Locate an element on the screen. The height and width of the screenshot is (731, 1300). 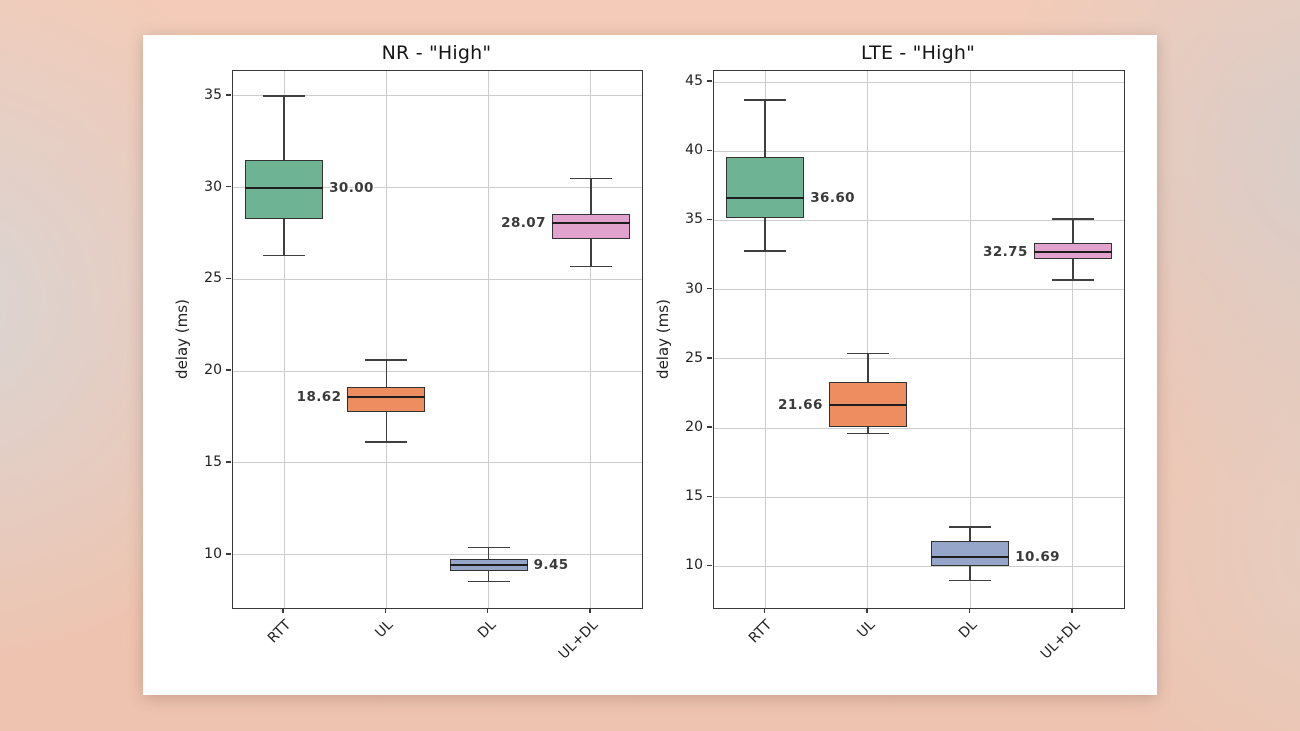
x-tick-label: UL is located at coordinates (384, 629).